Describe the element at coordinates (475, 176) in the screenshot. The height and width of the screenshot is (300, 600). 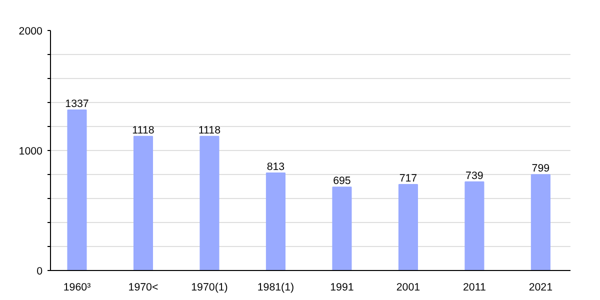
I see `data-label: 739` at that location.